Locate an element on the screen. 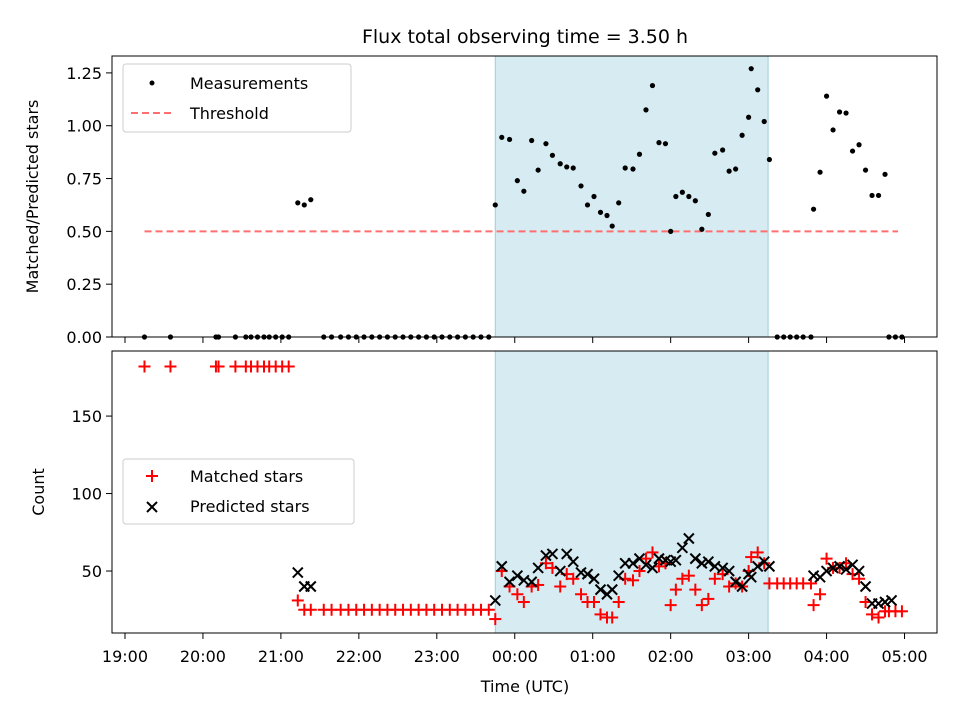 Image resolution: width=960 pixels, height=720 pixels. legend-label-matched: Matched stars is located at coordinates (246, 476).